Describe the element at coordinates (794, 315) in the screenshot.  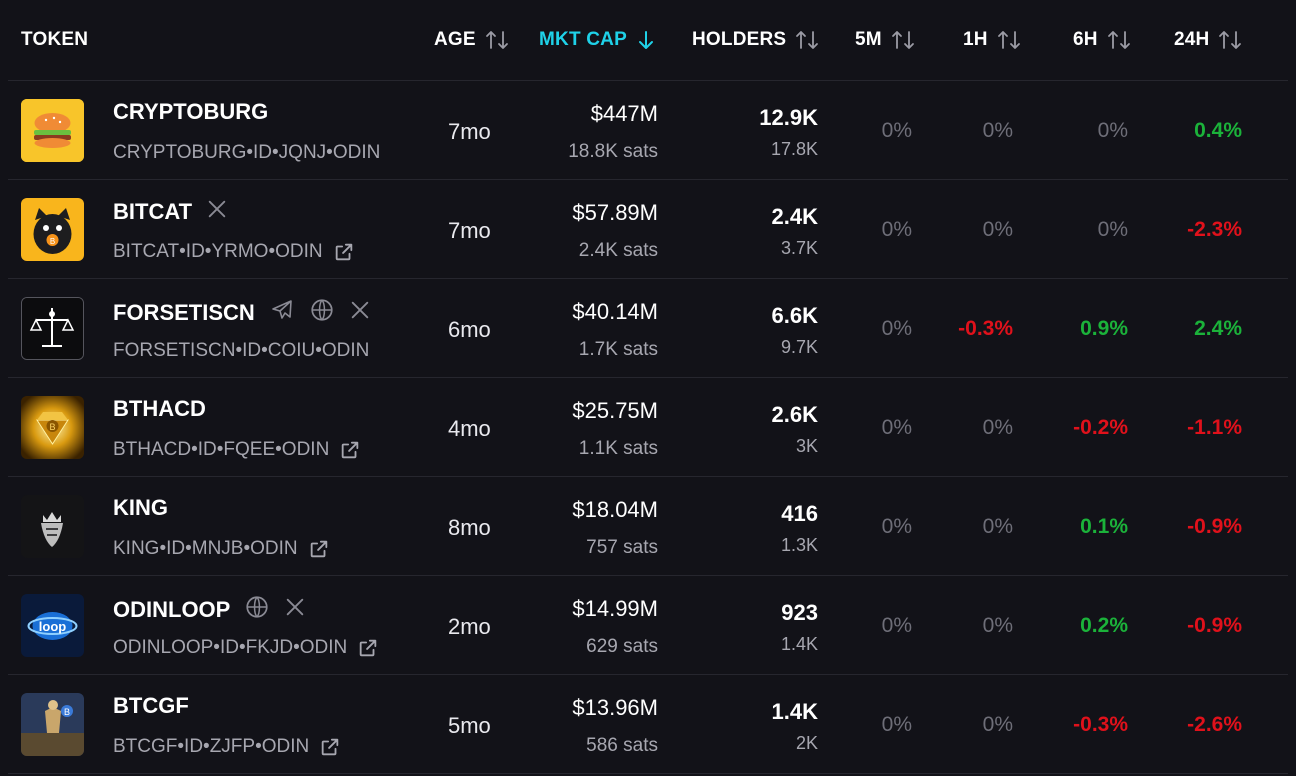
I see `holders-count: 6.6K` at that location.